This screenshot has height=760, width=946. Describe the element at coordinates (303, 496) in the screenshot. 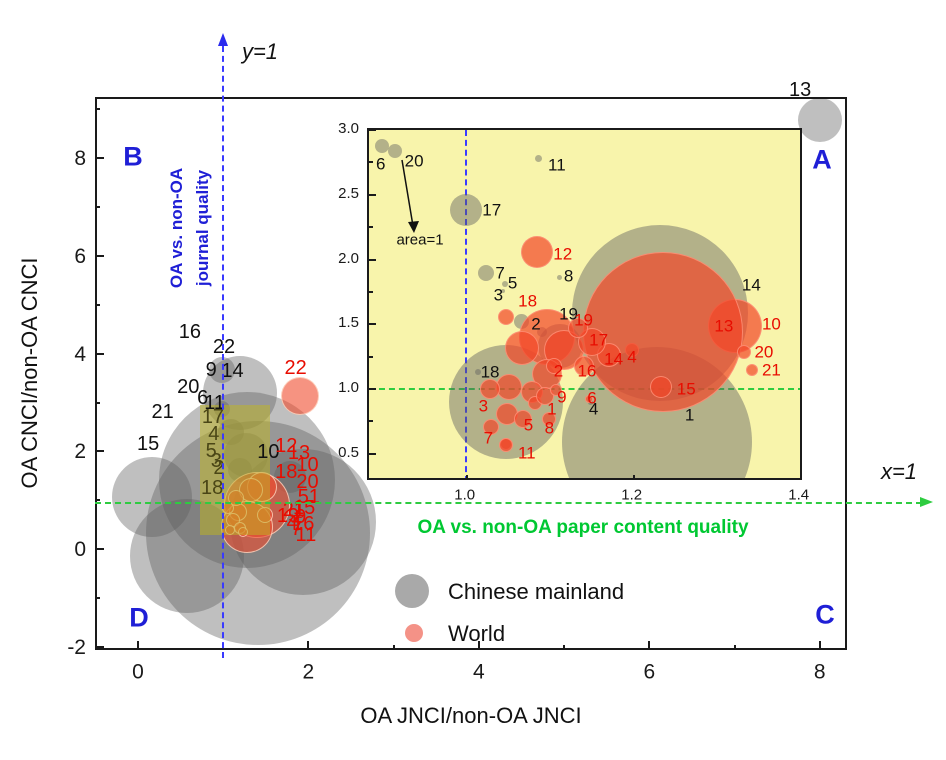

I see `main-red-label-5: 5` at that location.